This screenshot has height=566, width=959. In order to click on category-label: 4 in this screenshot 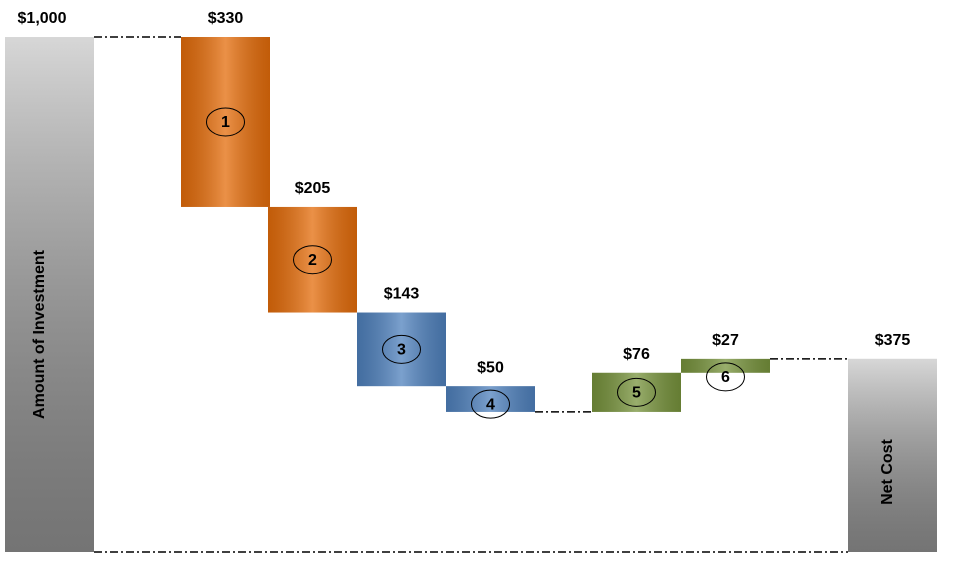, I will do `click(490, 404)`.